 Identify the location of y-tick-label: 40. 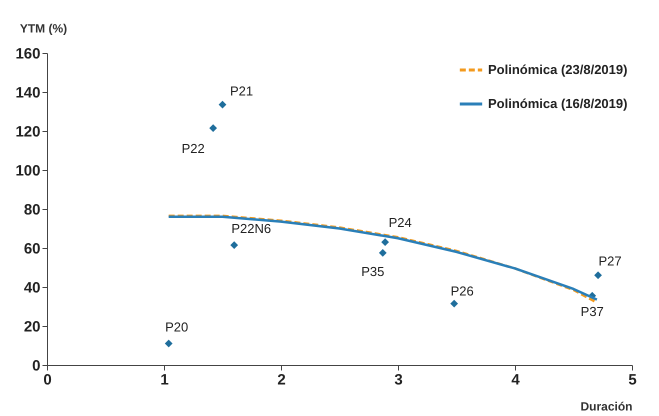
(32, 288).